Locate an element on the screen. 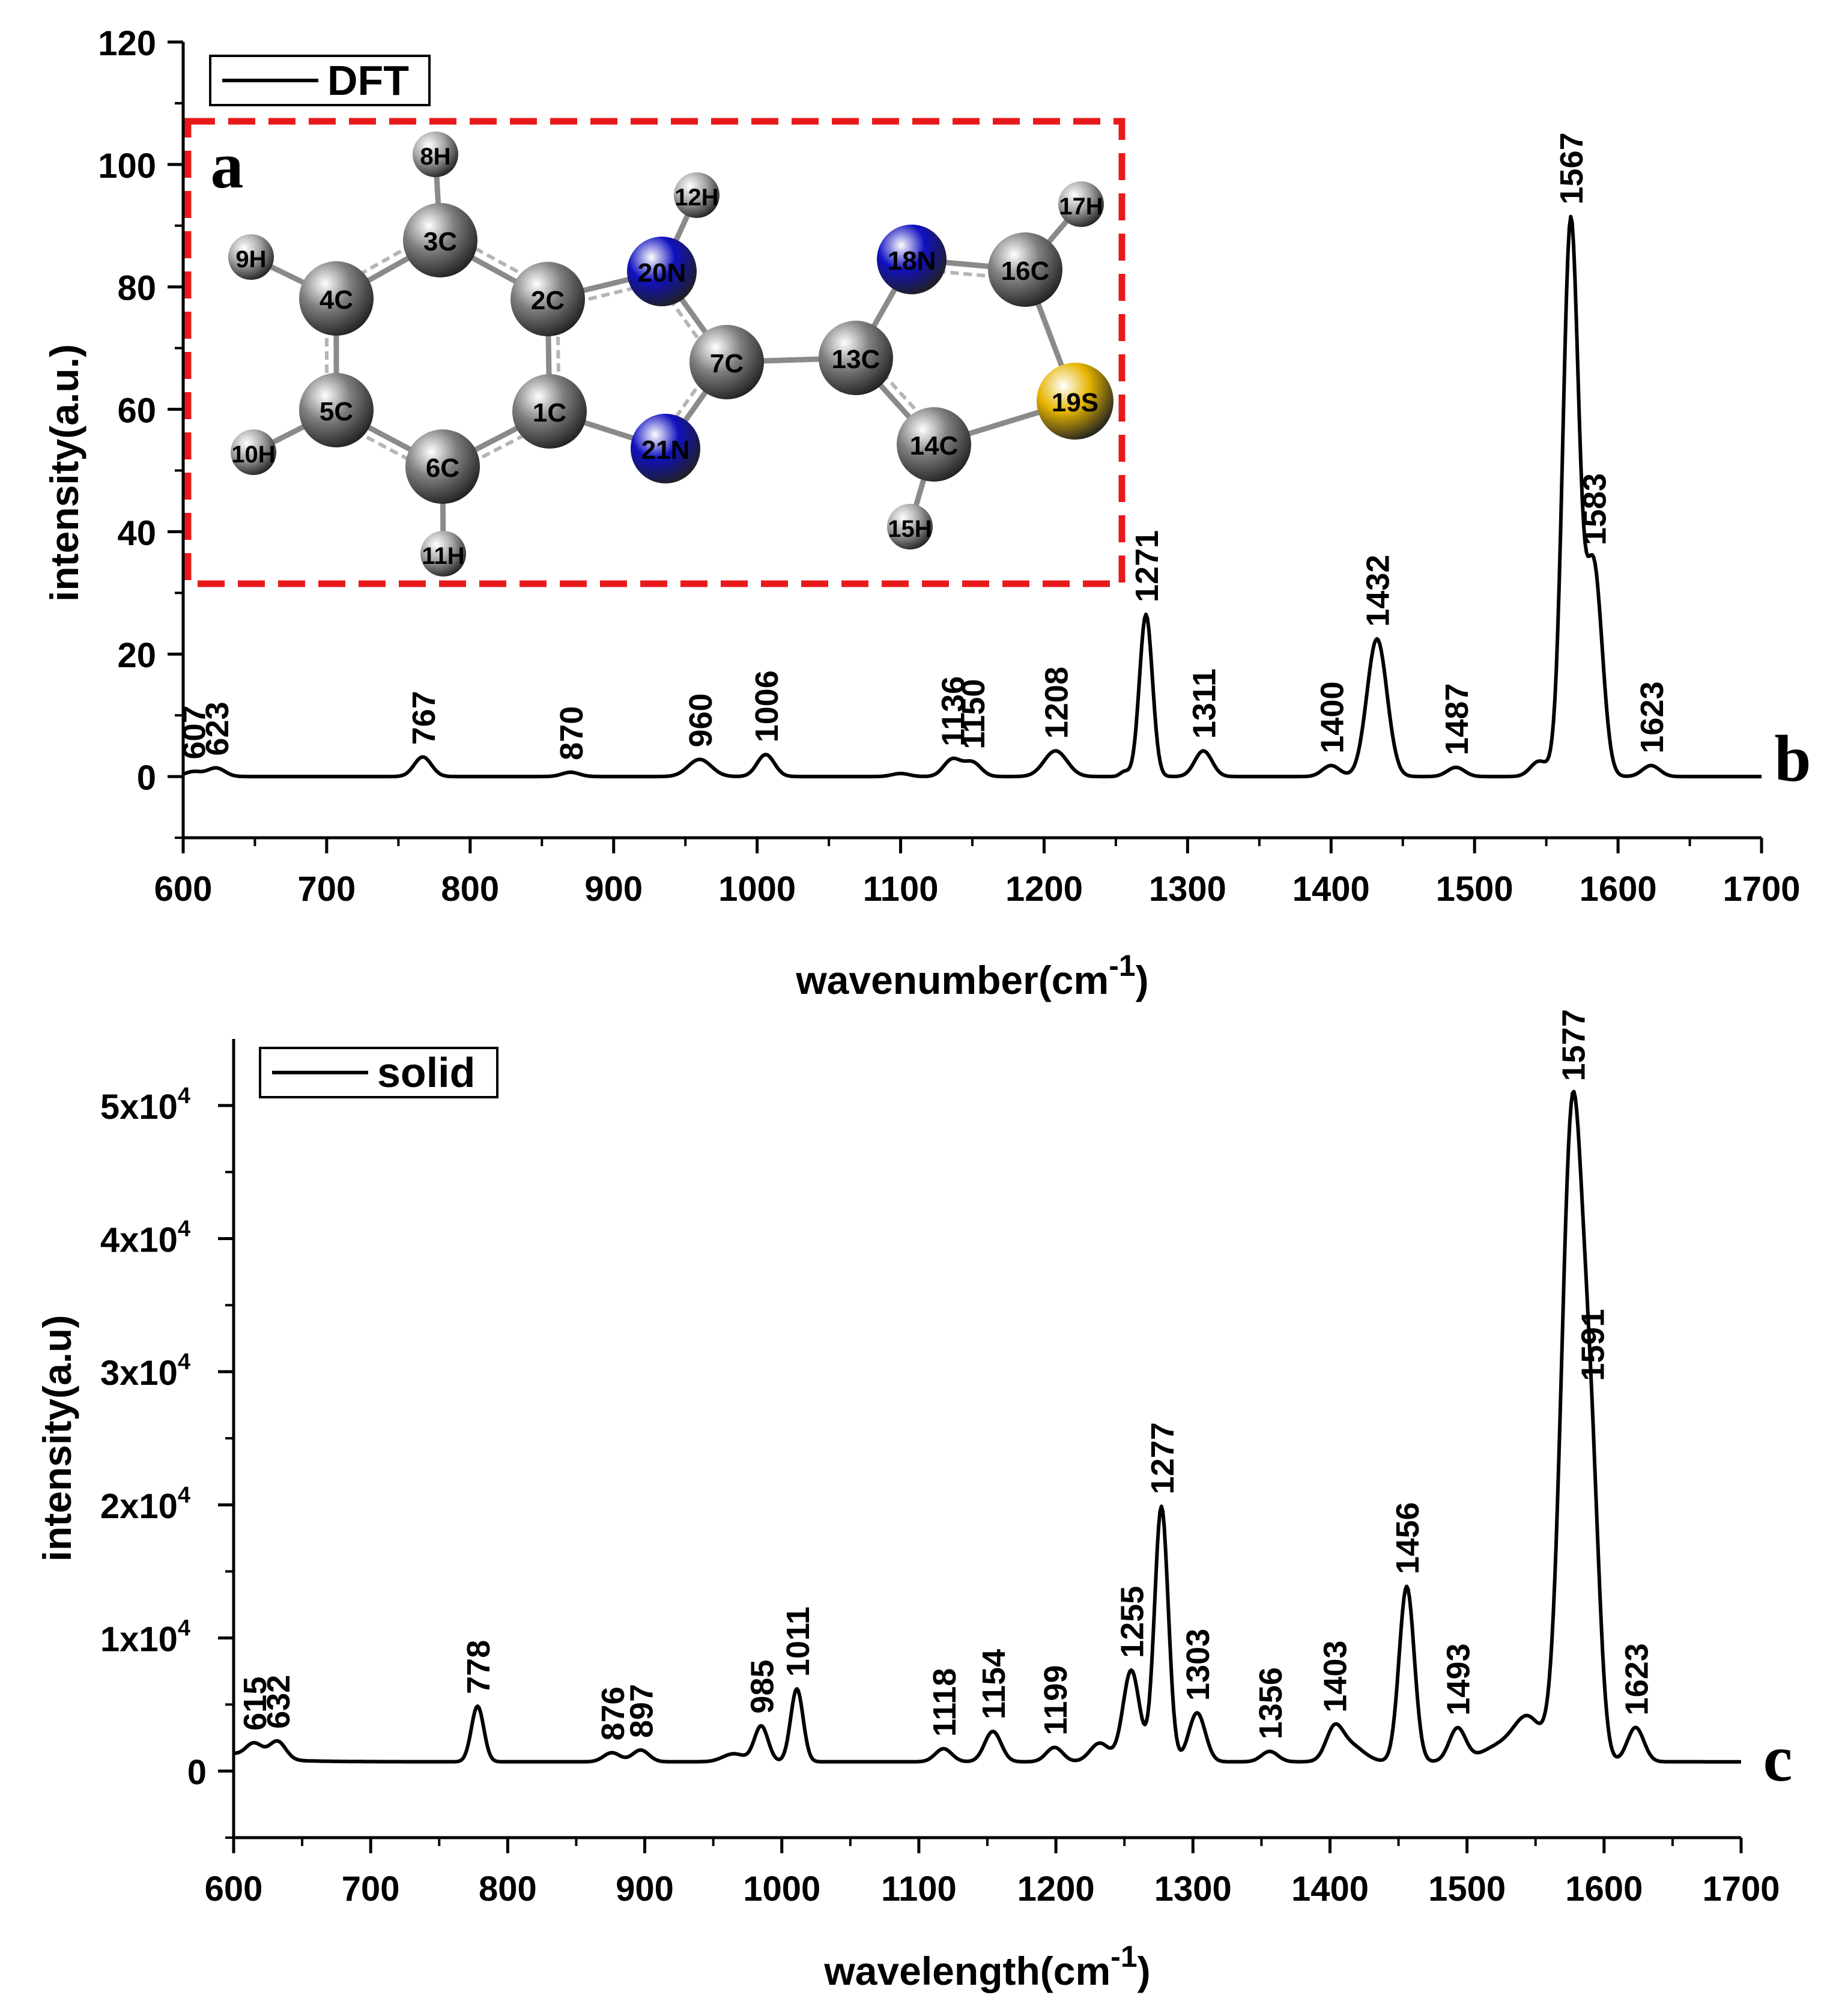 Image resolution: width=1827 pixels, height=2016 pixels. atom-15h is located at coordinates (910, 526).